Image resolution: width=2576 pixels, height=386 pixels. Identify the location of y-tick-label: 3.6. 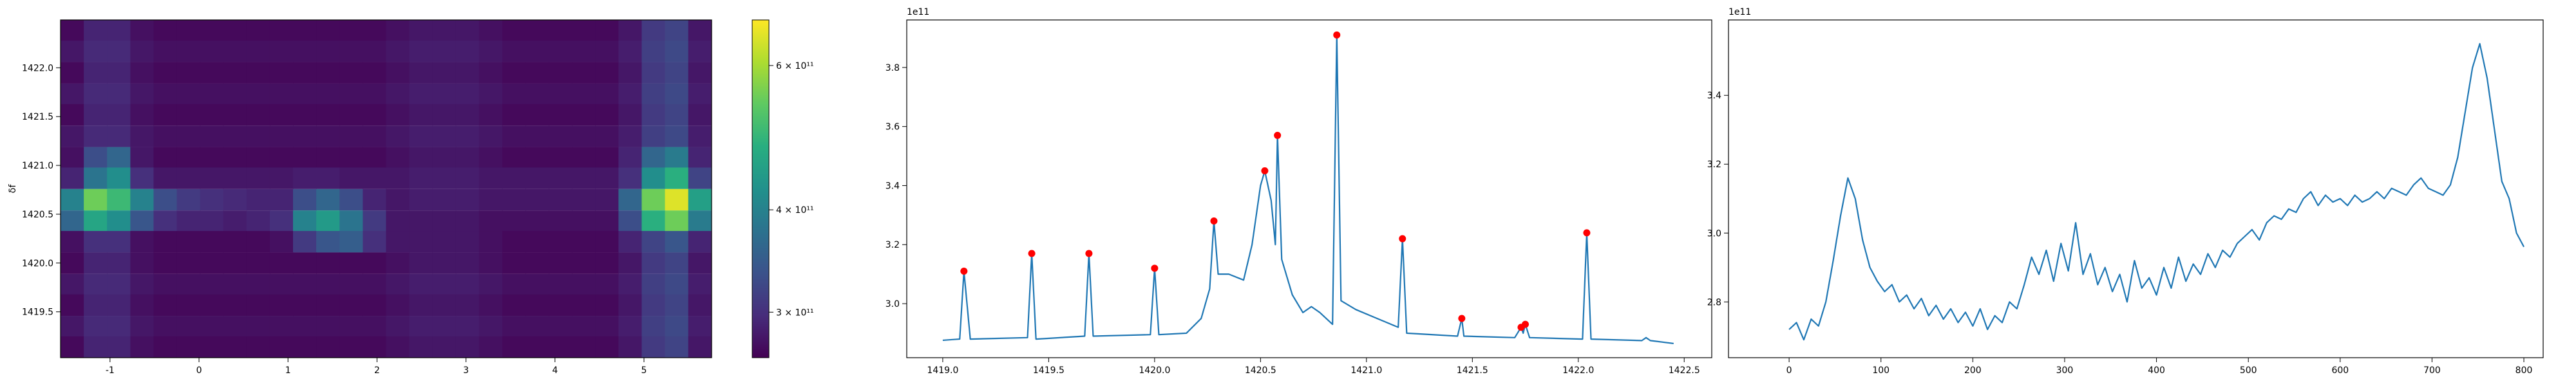
(893, 127).